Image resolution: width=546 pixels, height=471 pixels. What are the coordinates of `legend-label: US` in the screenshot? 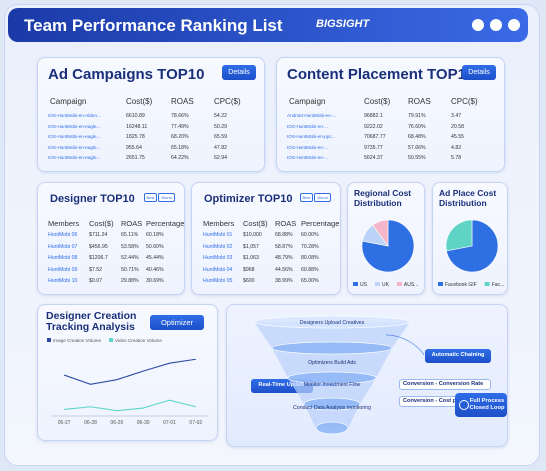 It's located at (364, 285).